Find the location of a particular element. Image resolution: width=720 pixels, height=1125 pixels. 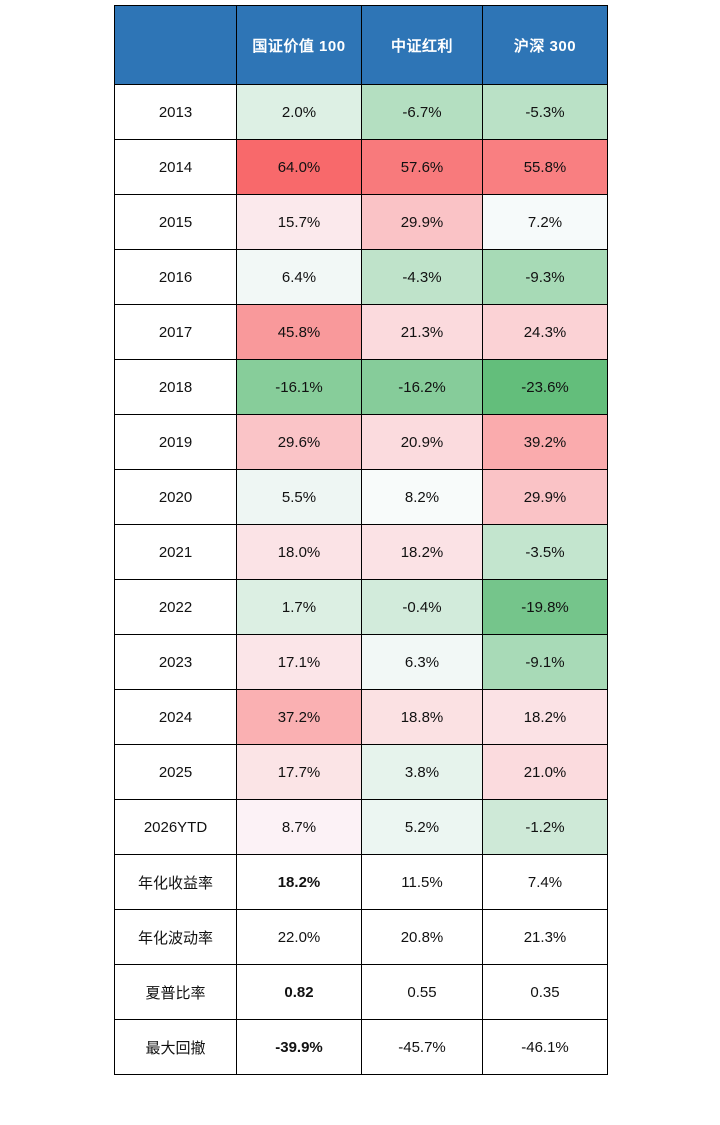

row-label: 最大回撤 is located at coordinates (175, 1047).